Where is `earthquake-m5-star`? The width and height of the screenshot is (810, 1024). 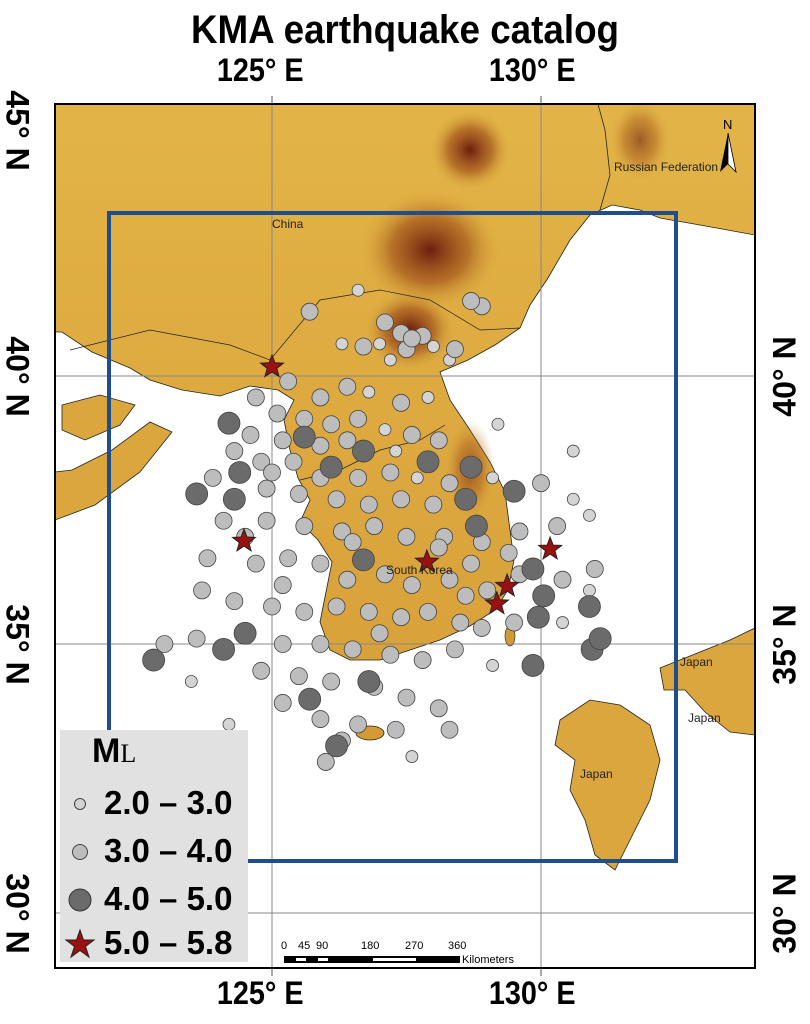
earthquake-m5-star is located at coordinates (244, 539).